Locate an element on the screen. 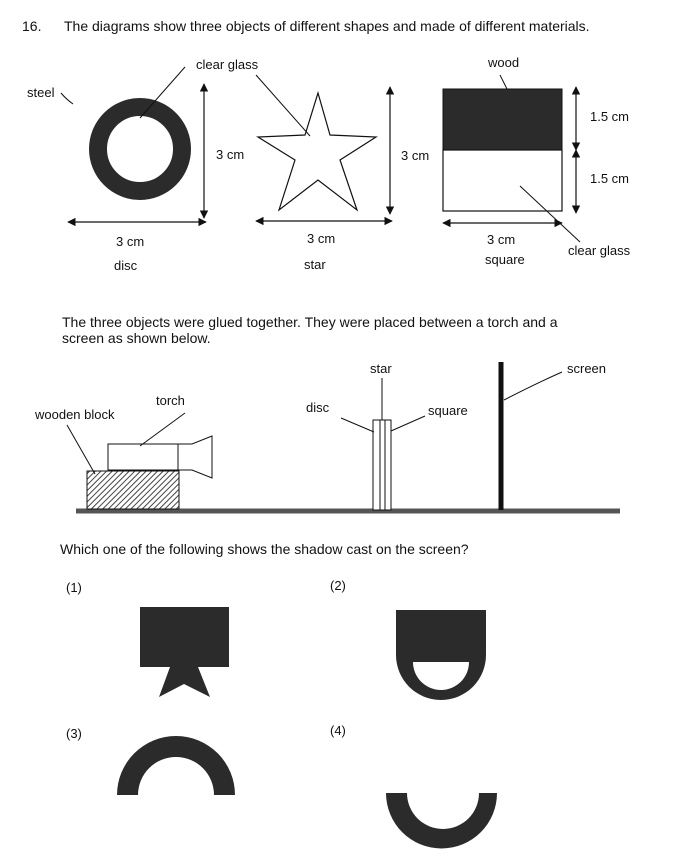  wooden-block-label: wooden block is located at coordinates (75, 414).